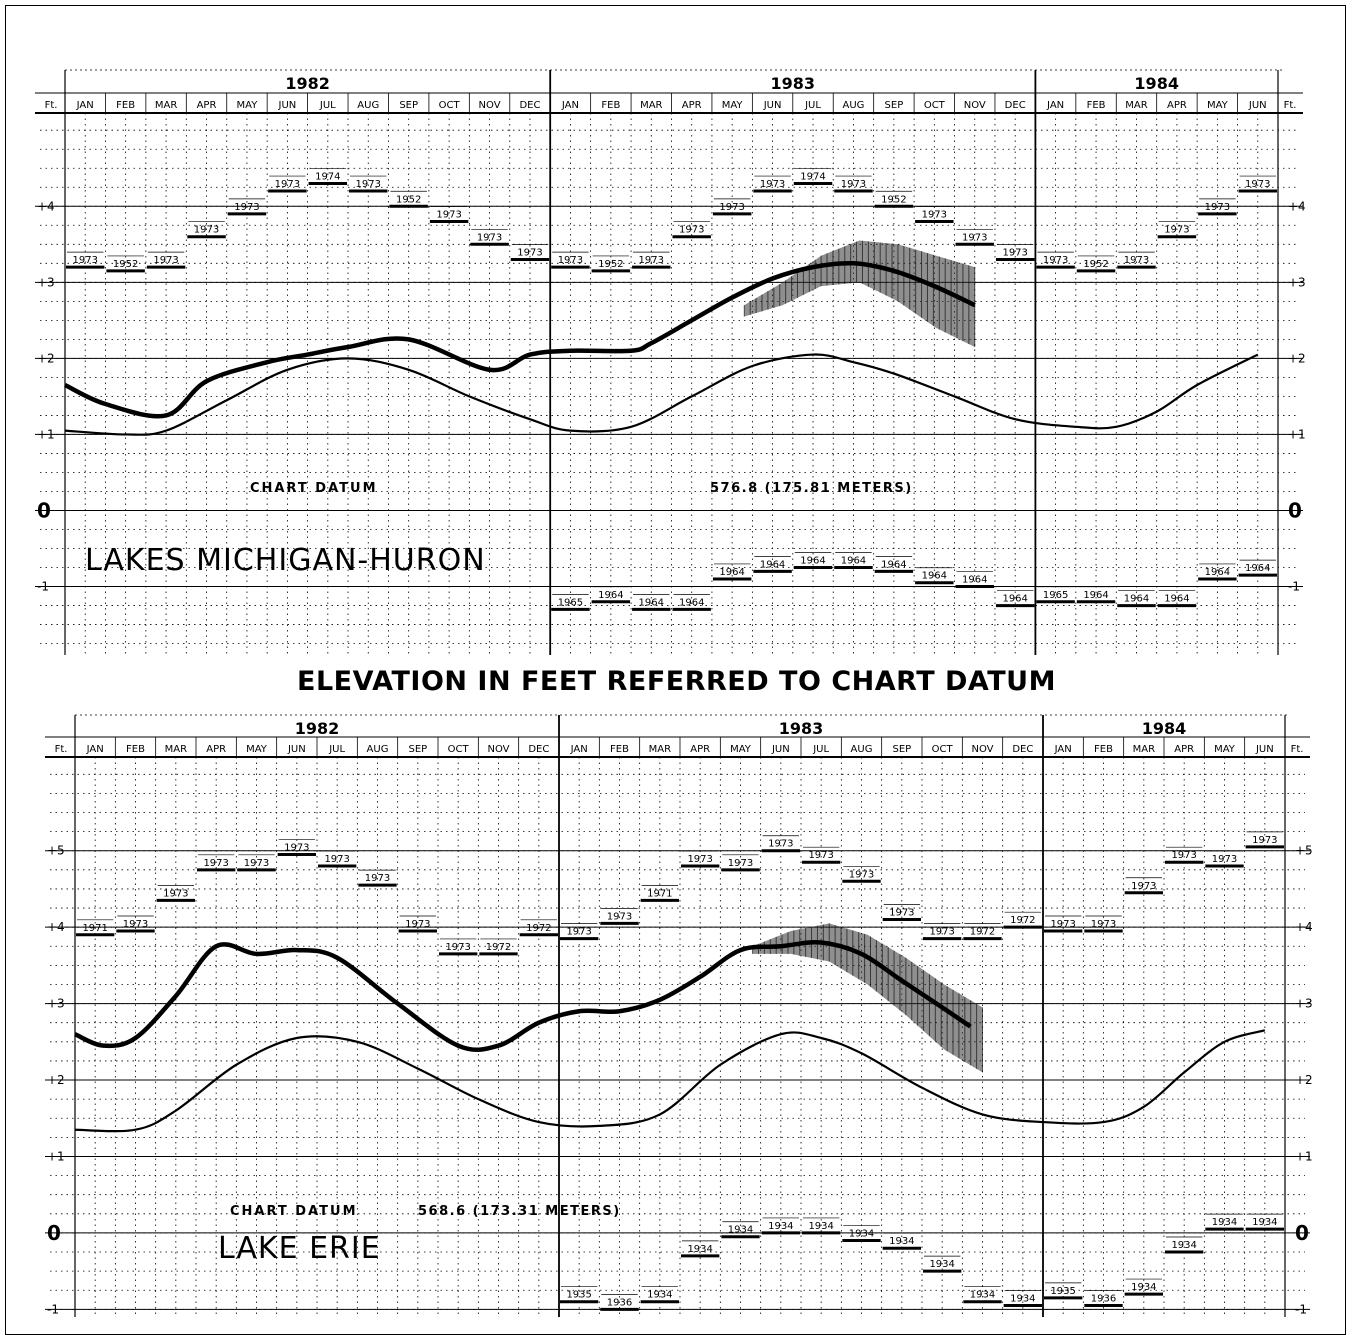 Image resolution: width=1353 pixels, height=1335 pixels. What do you see at coordinates (53, 1309) in the screenshot?
I see `erie-ytick-left: -1` at bounding box center [53, 1309].